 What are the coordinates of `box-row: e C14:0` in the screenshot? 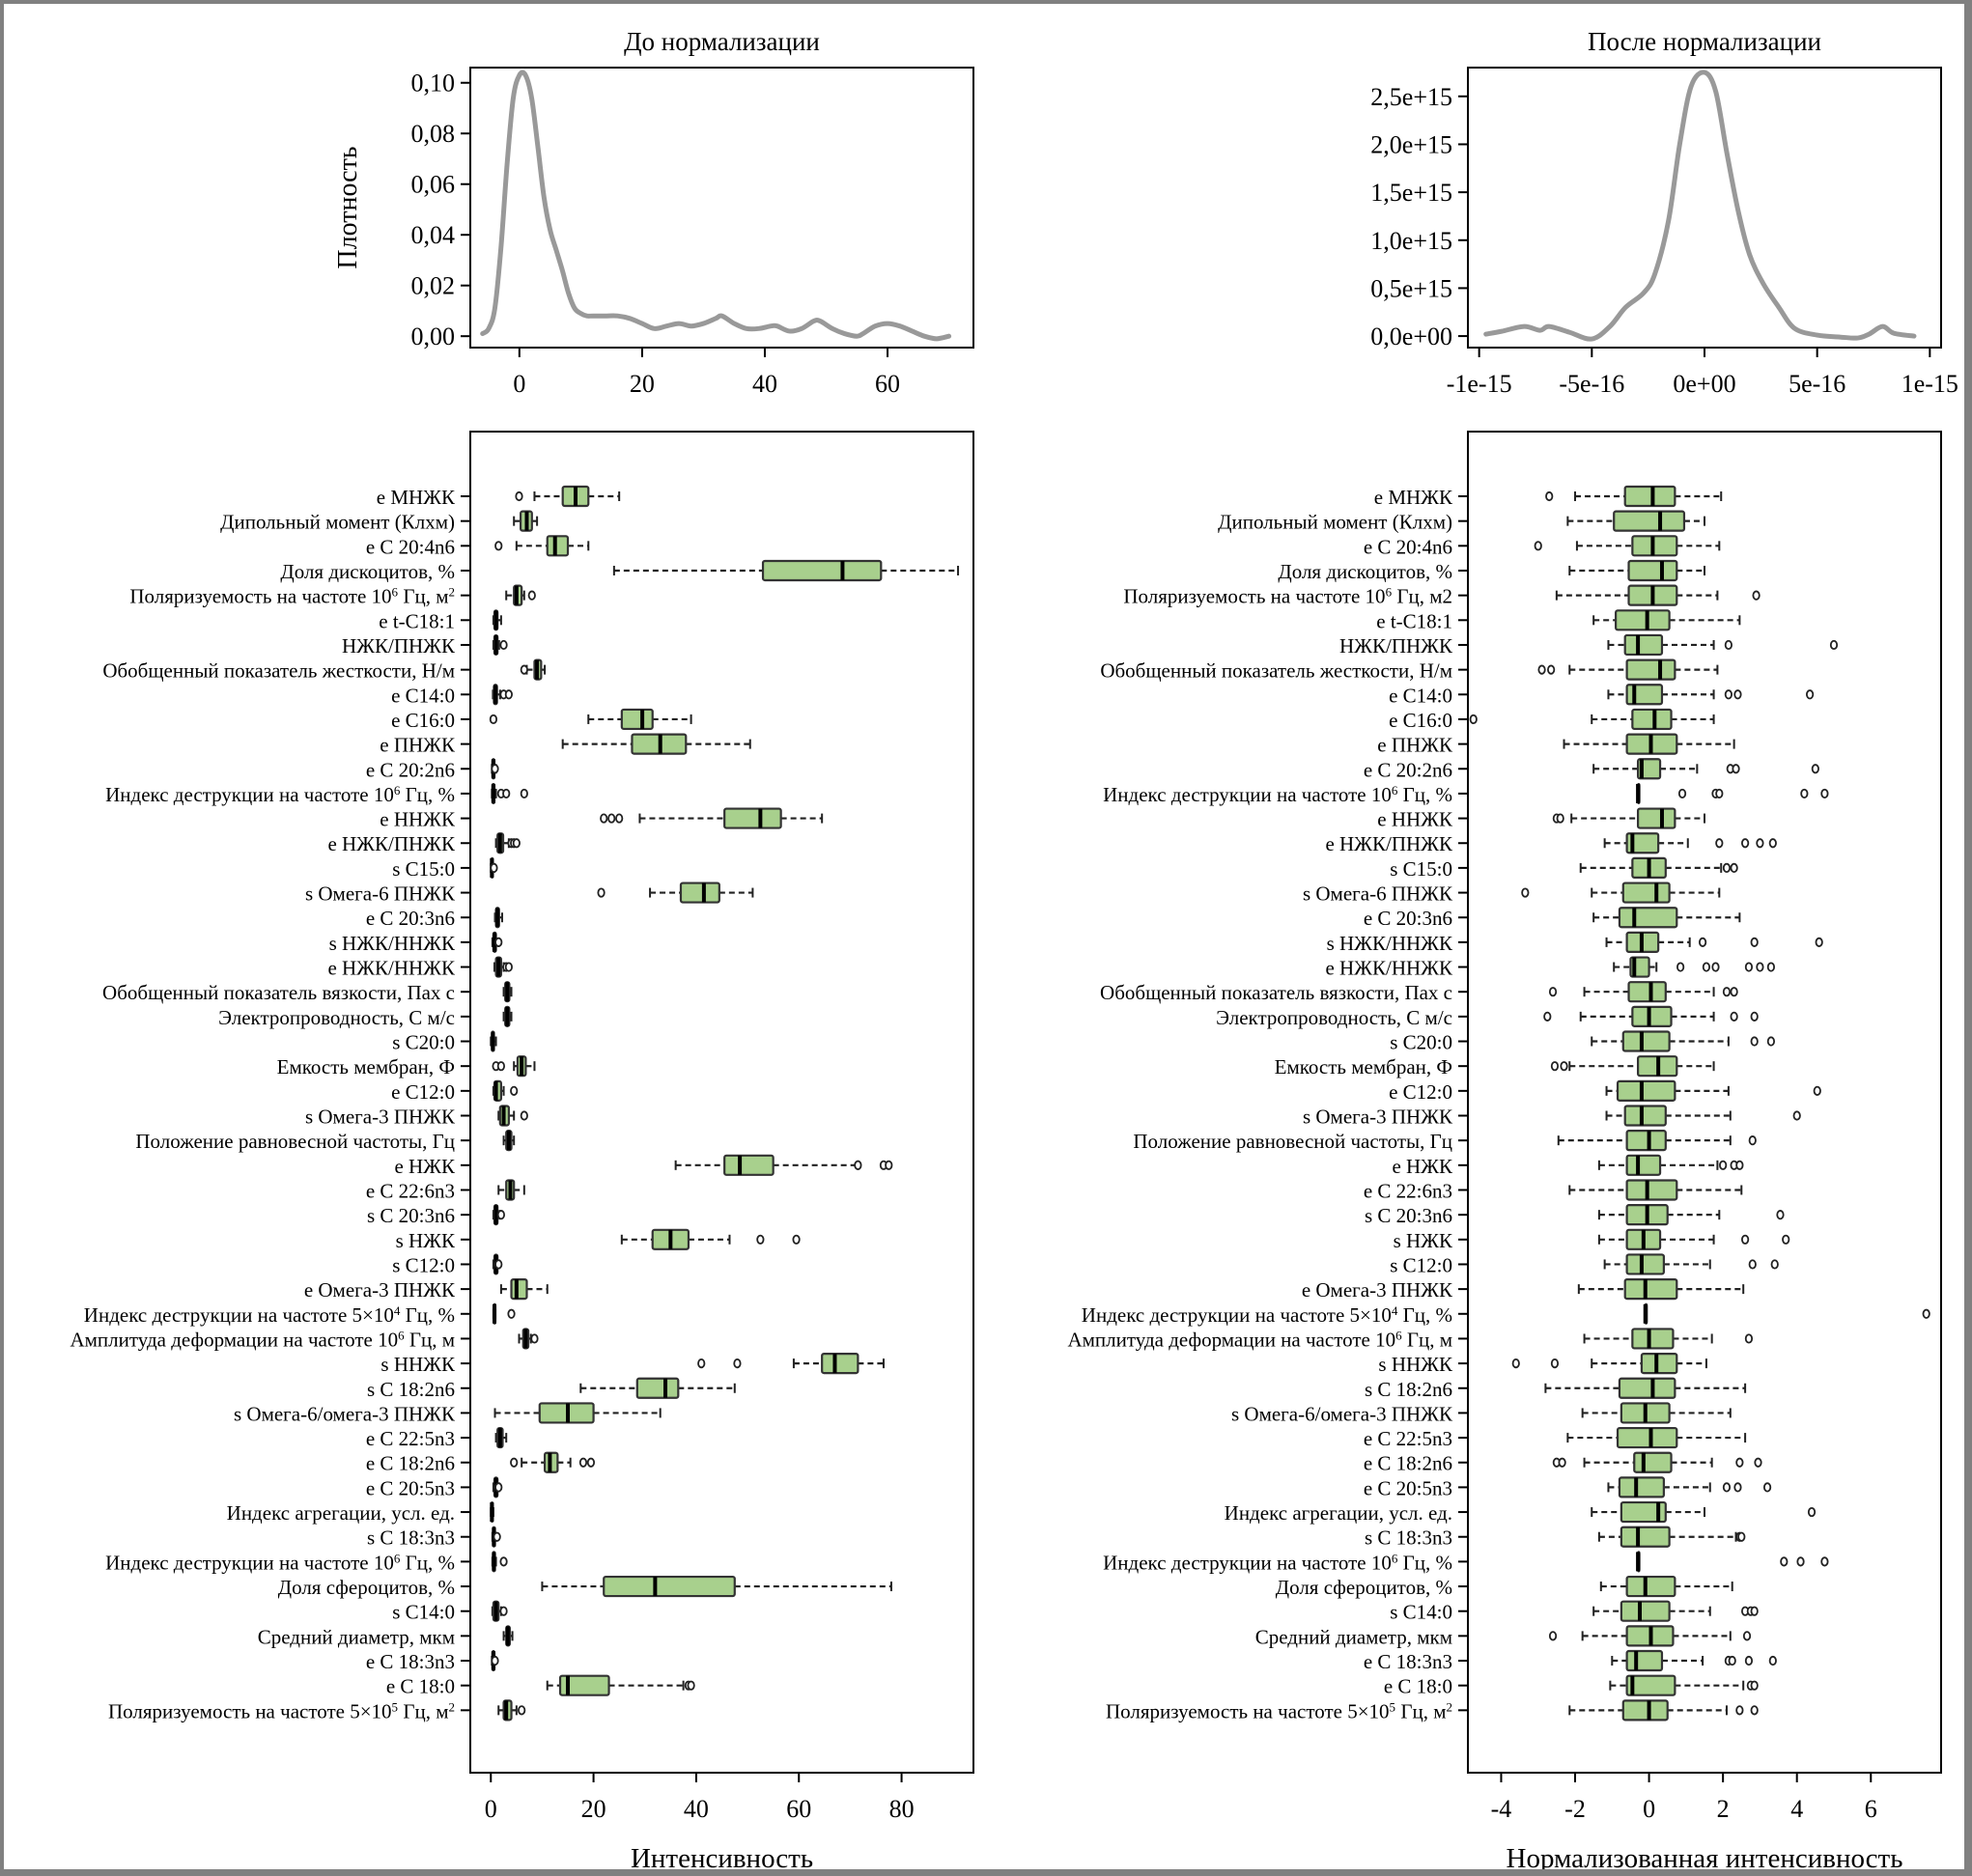 It's located at (452, 696).